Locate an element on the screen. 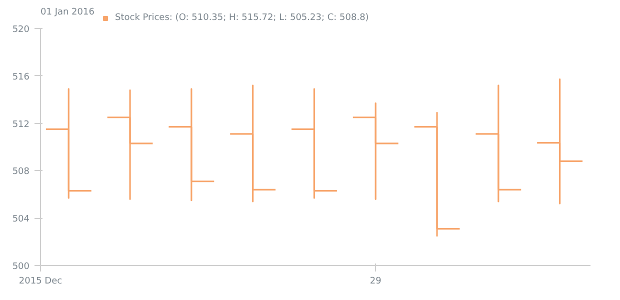 Image resolution: width=620 pixels, height=300 pixels. y-tick-label: 508 is located at coordinates (21, 172).